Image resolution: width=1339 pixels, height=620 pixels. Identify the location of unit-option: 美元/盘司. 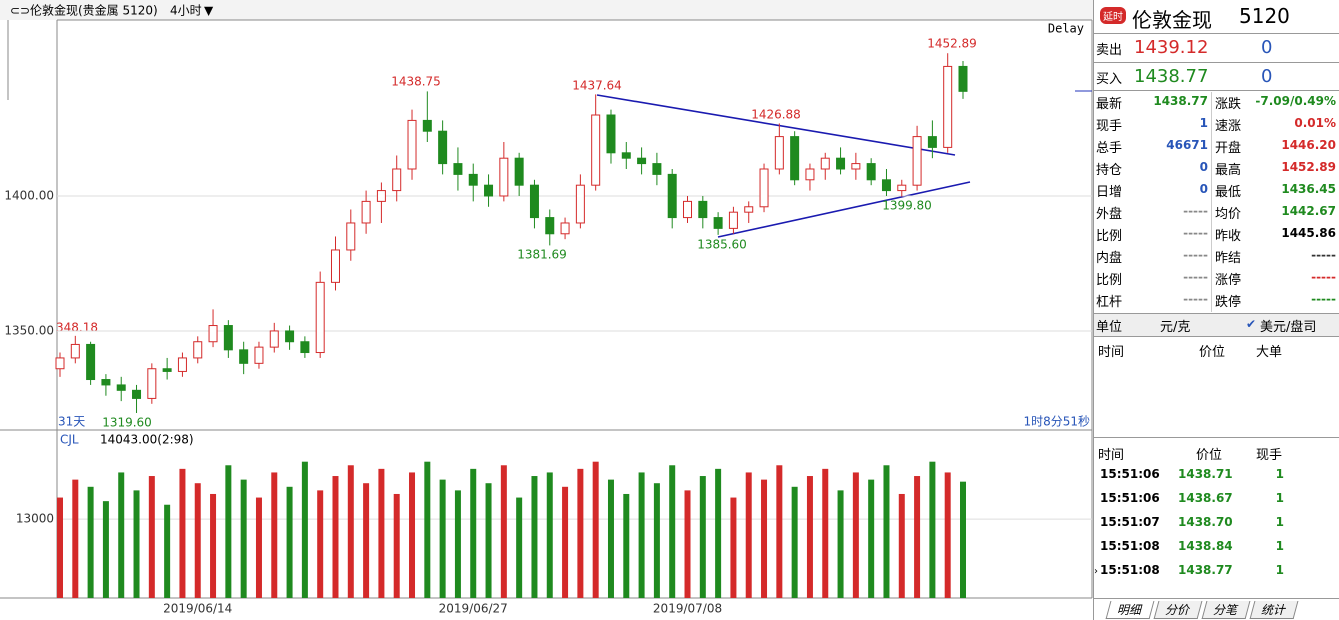
(1288, 327).